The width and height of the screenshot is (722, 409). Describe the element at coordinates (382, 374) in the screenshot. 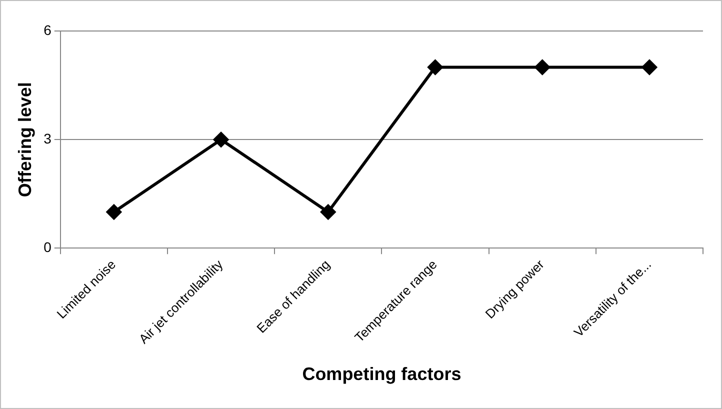

I see `x-axis-title: Competing factors` at that location.